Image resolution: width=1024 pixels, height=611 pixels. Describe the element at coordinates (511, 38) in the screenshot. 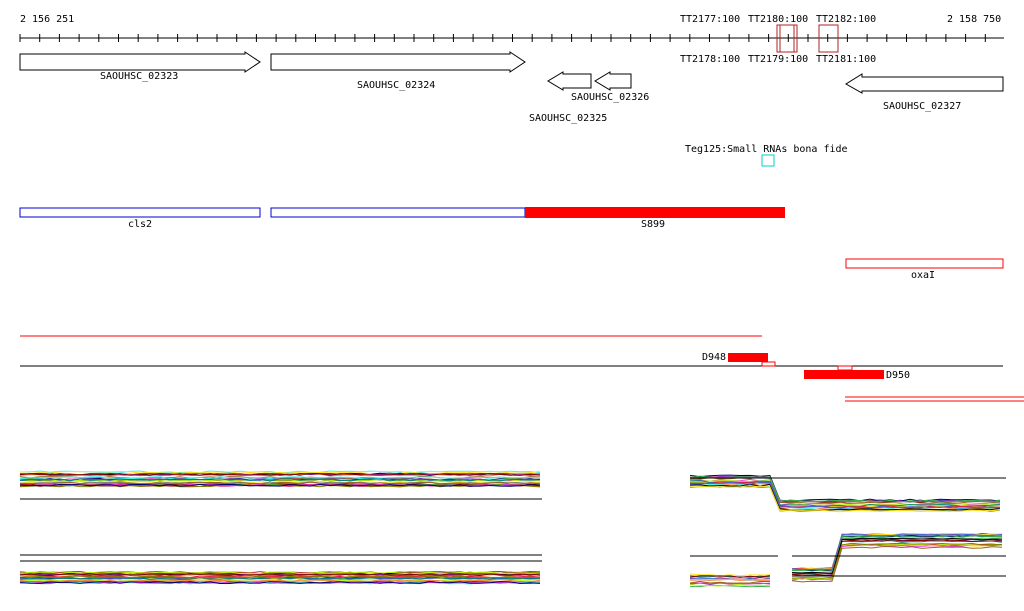

I see `ruler` at that location.